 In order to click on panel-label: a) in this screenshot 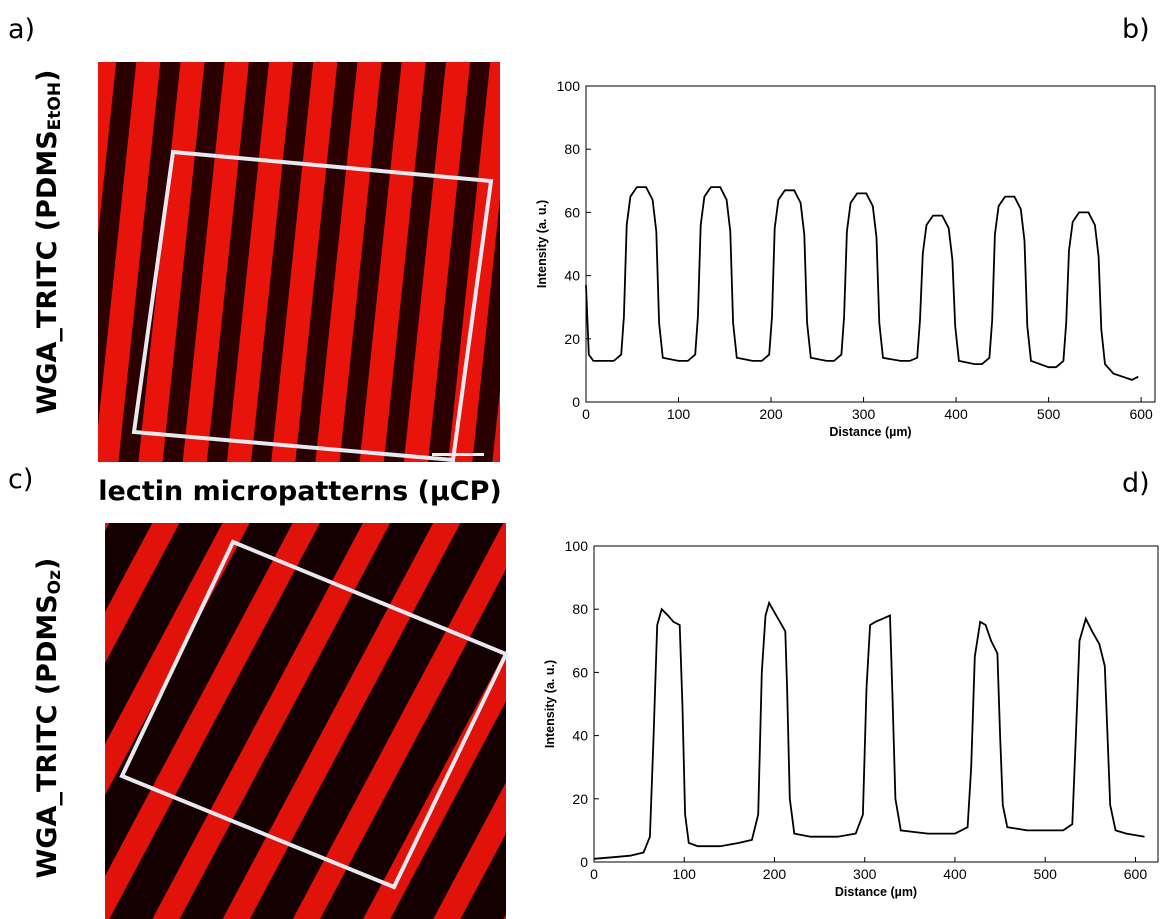, I will do `click(21, 29)`.